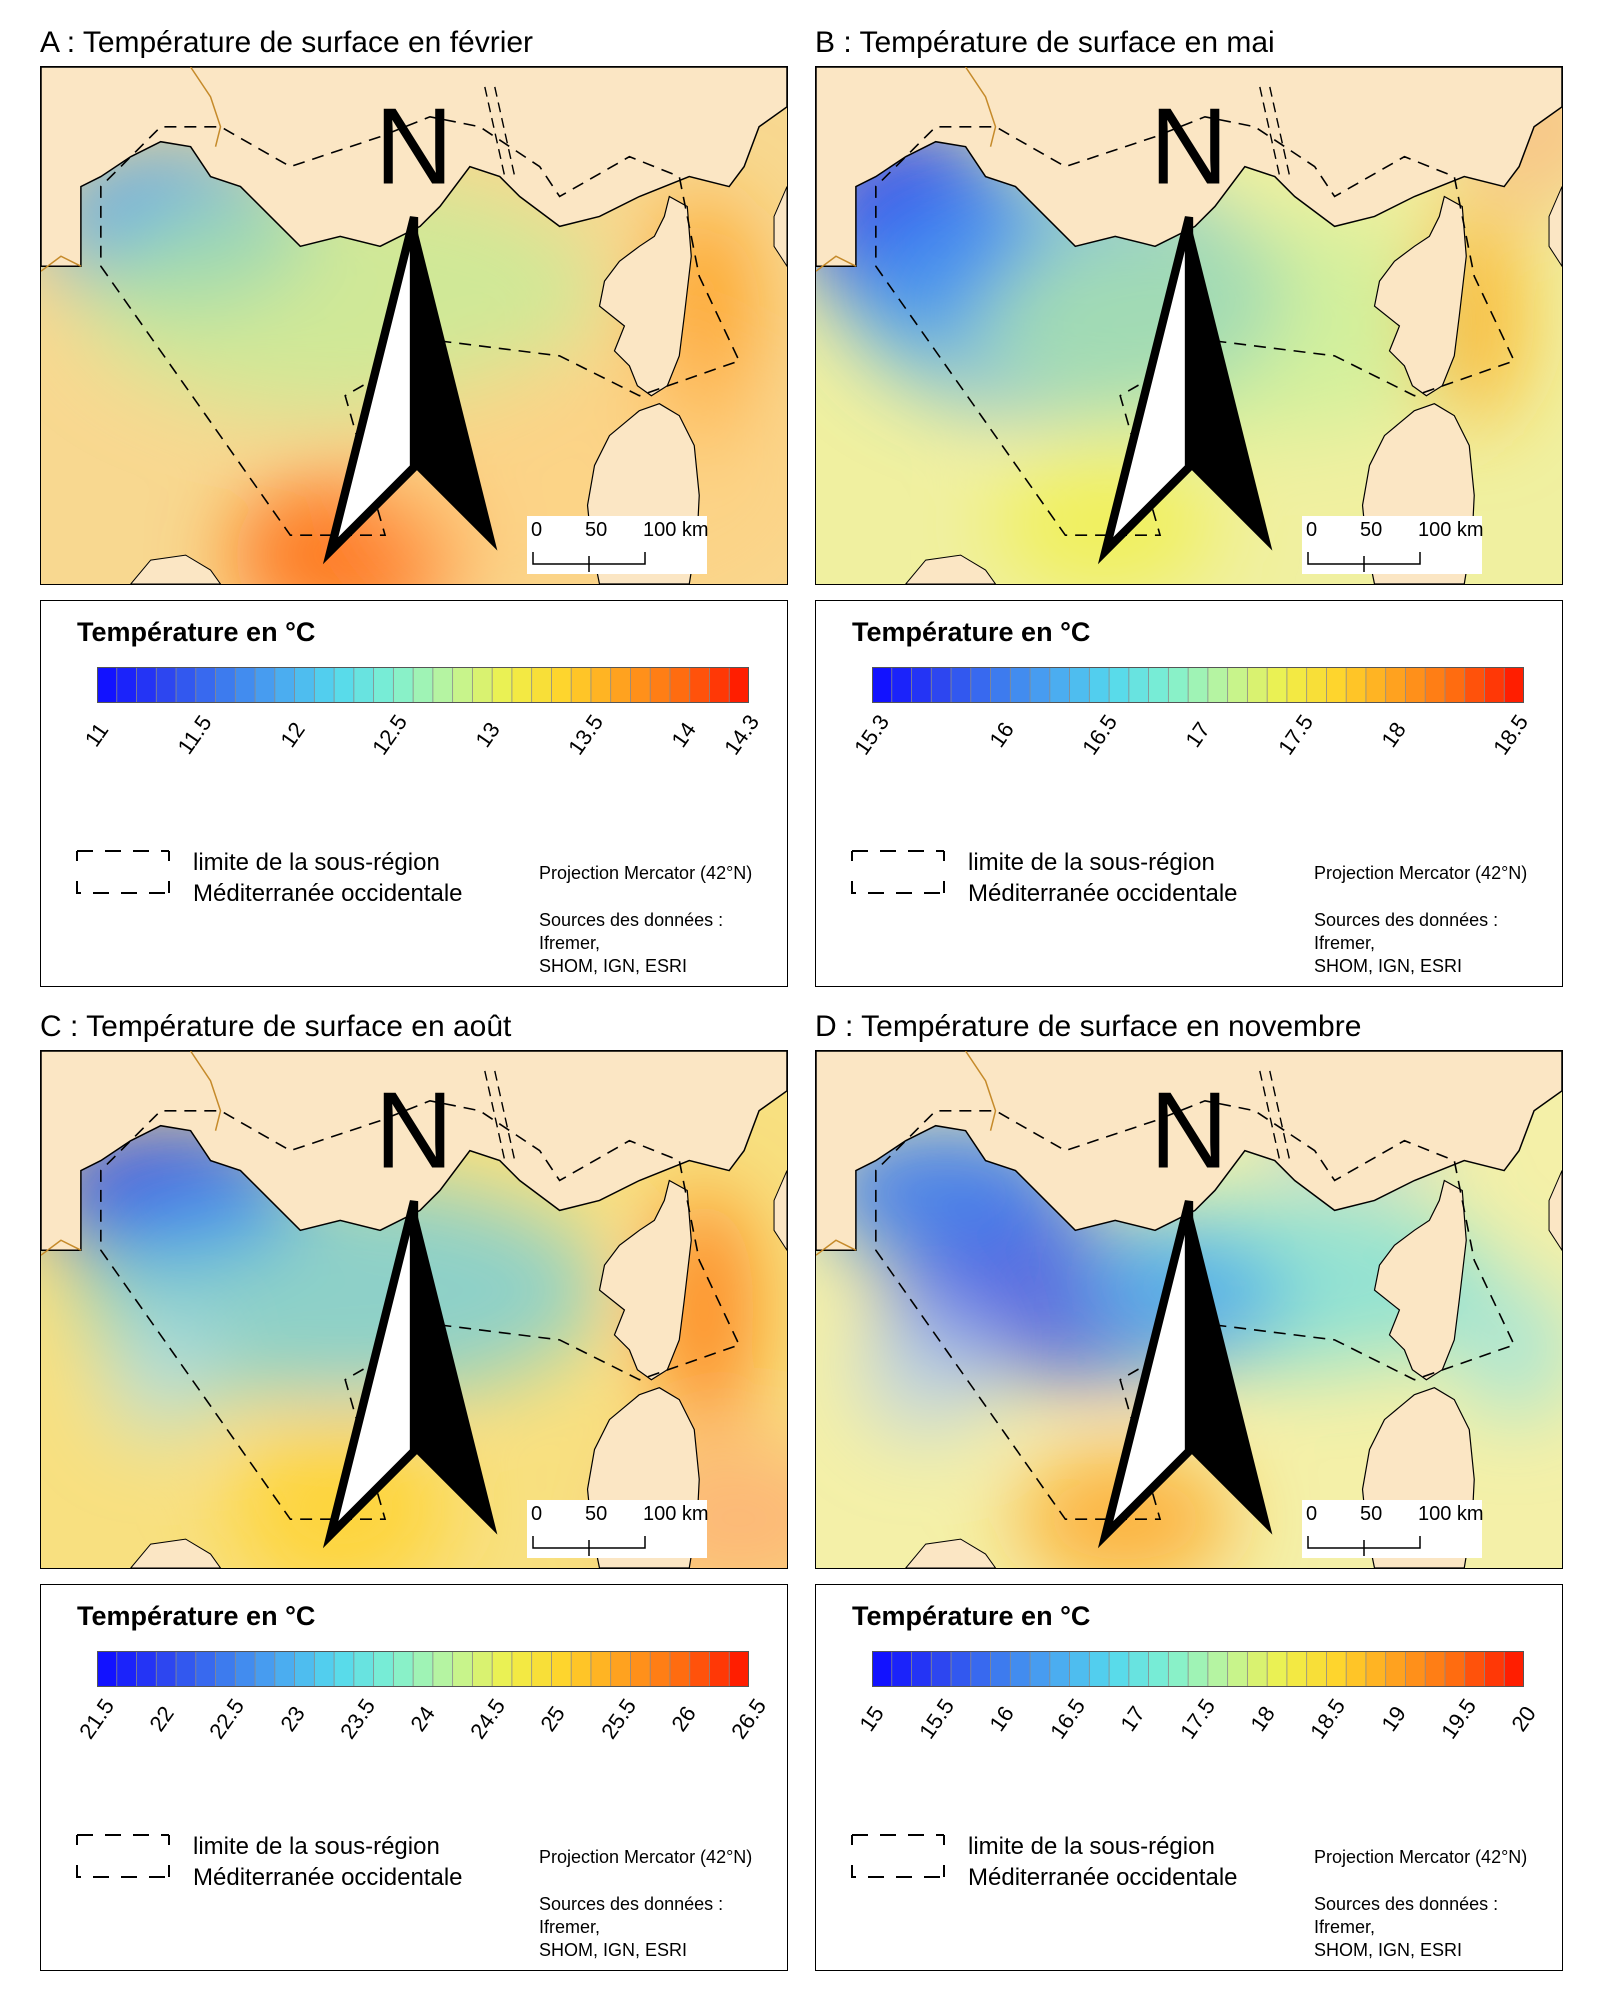 The width and height of the screenshot is (1600, 1994). I want to click on tick-label: 18.5, so click(1511, 735).